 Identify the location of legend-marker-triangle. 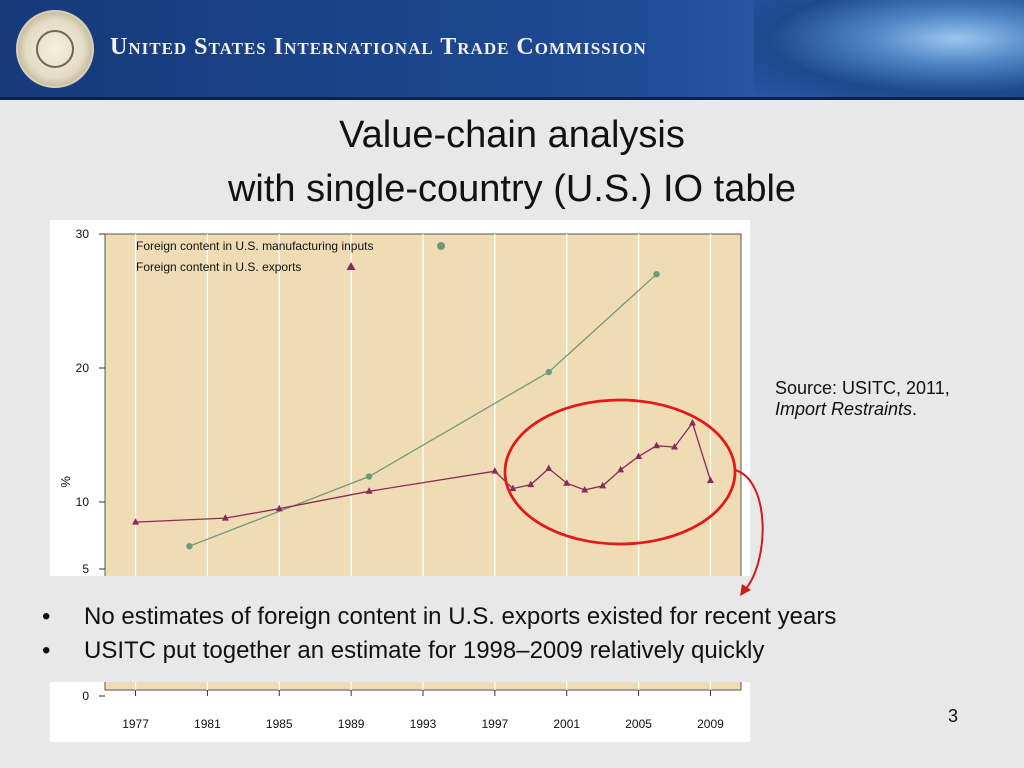
(351, 266).